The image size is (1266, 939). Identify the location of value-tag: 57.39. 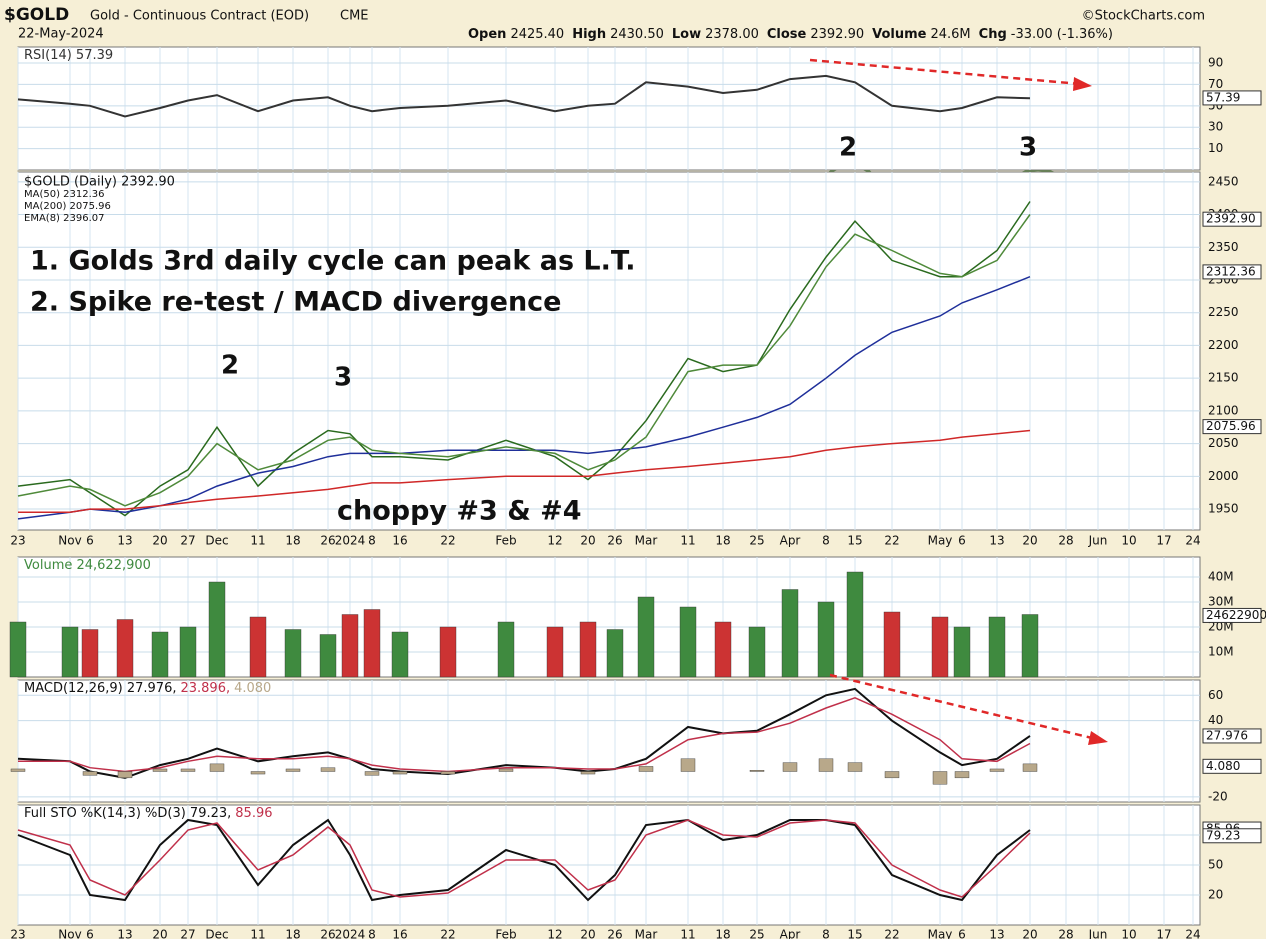
(1223, 97).